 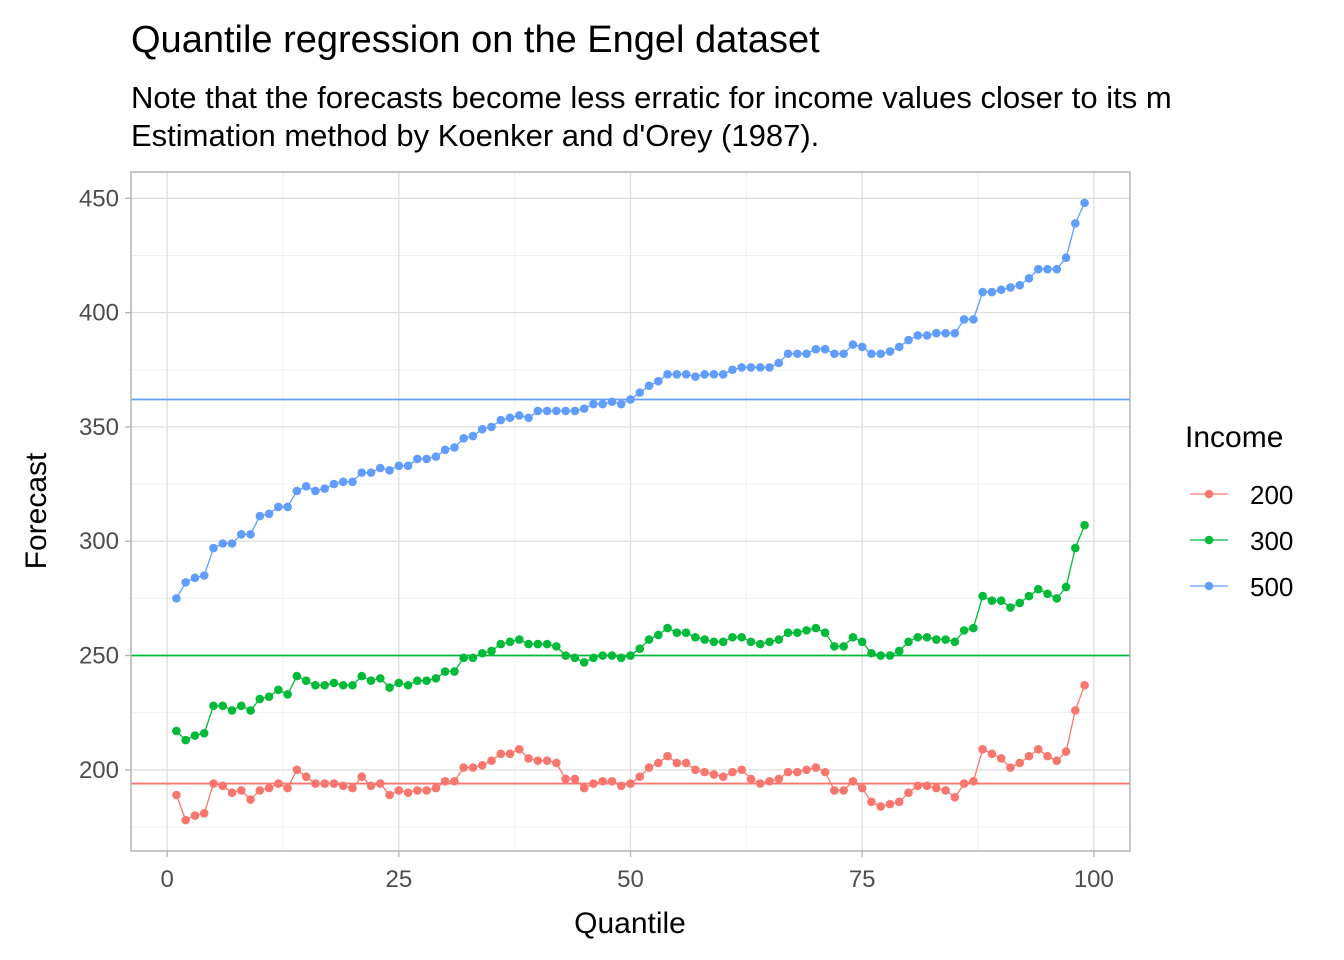 What do you see at coordinates (398, 879) in the screenshot?
I see `x-tick-label: 25` at bounding box center [398, 879].